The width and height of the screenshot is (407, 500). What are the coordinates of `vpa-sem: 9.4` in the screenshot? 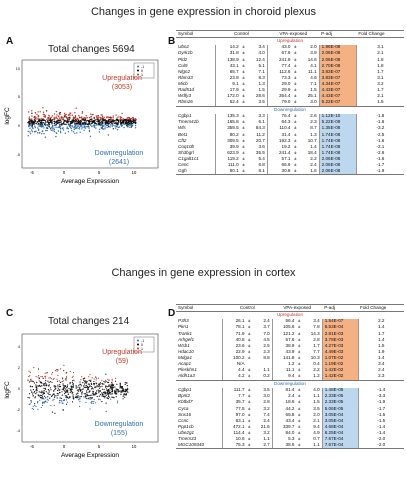 It's located at (316, 426).